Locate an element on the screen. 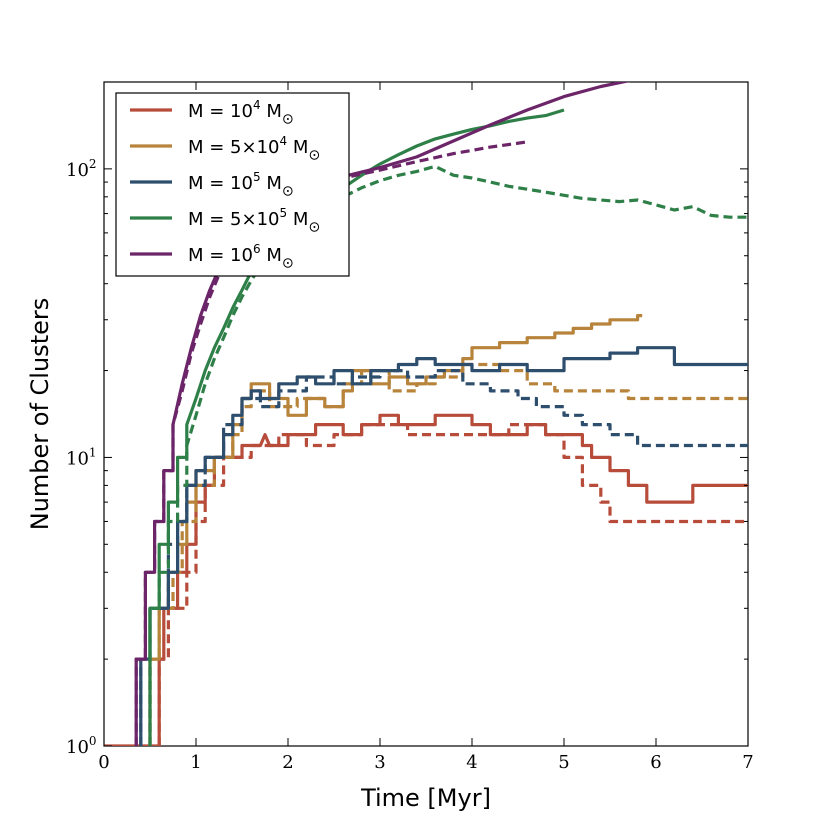 This screenshot has height=830, width=830. legend-box is located at coordinates (232, 184).